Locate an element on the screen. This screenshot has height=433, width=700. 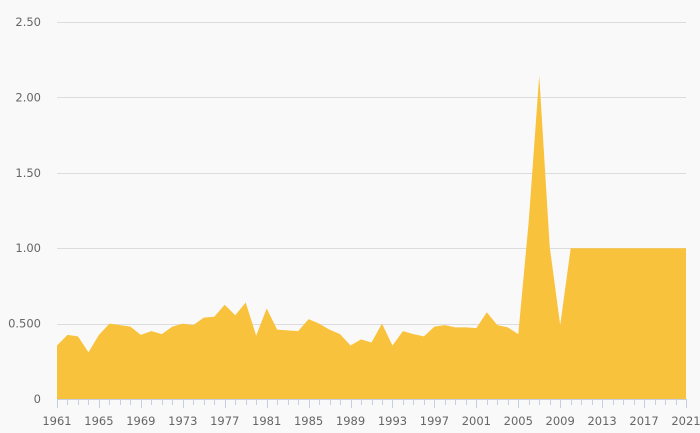
x-tick-label: 1969 is located at coordinates (140, 421).